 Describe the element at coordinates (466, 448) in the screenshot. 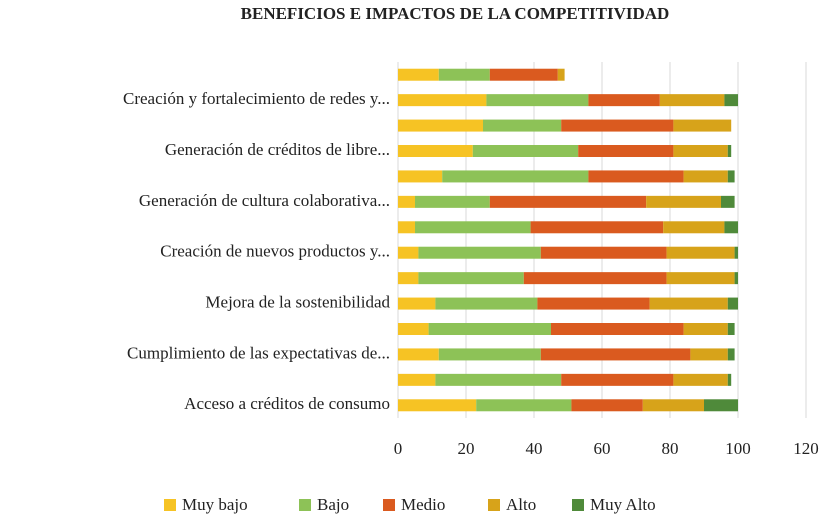

I see `x-tick-label: 20` at that location.